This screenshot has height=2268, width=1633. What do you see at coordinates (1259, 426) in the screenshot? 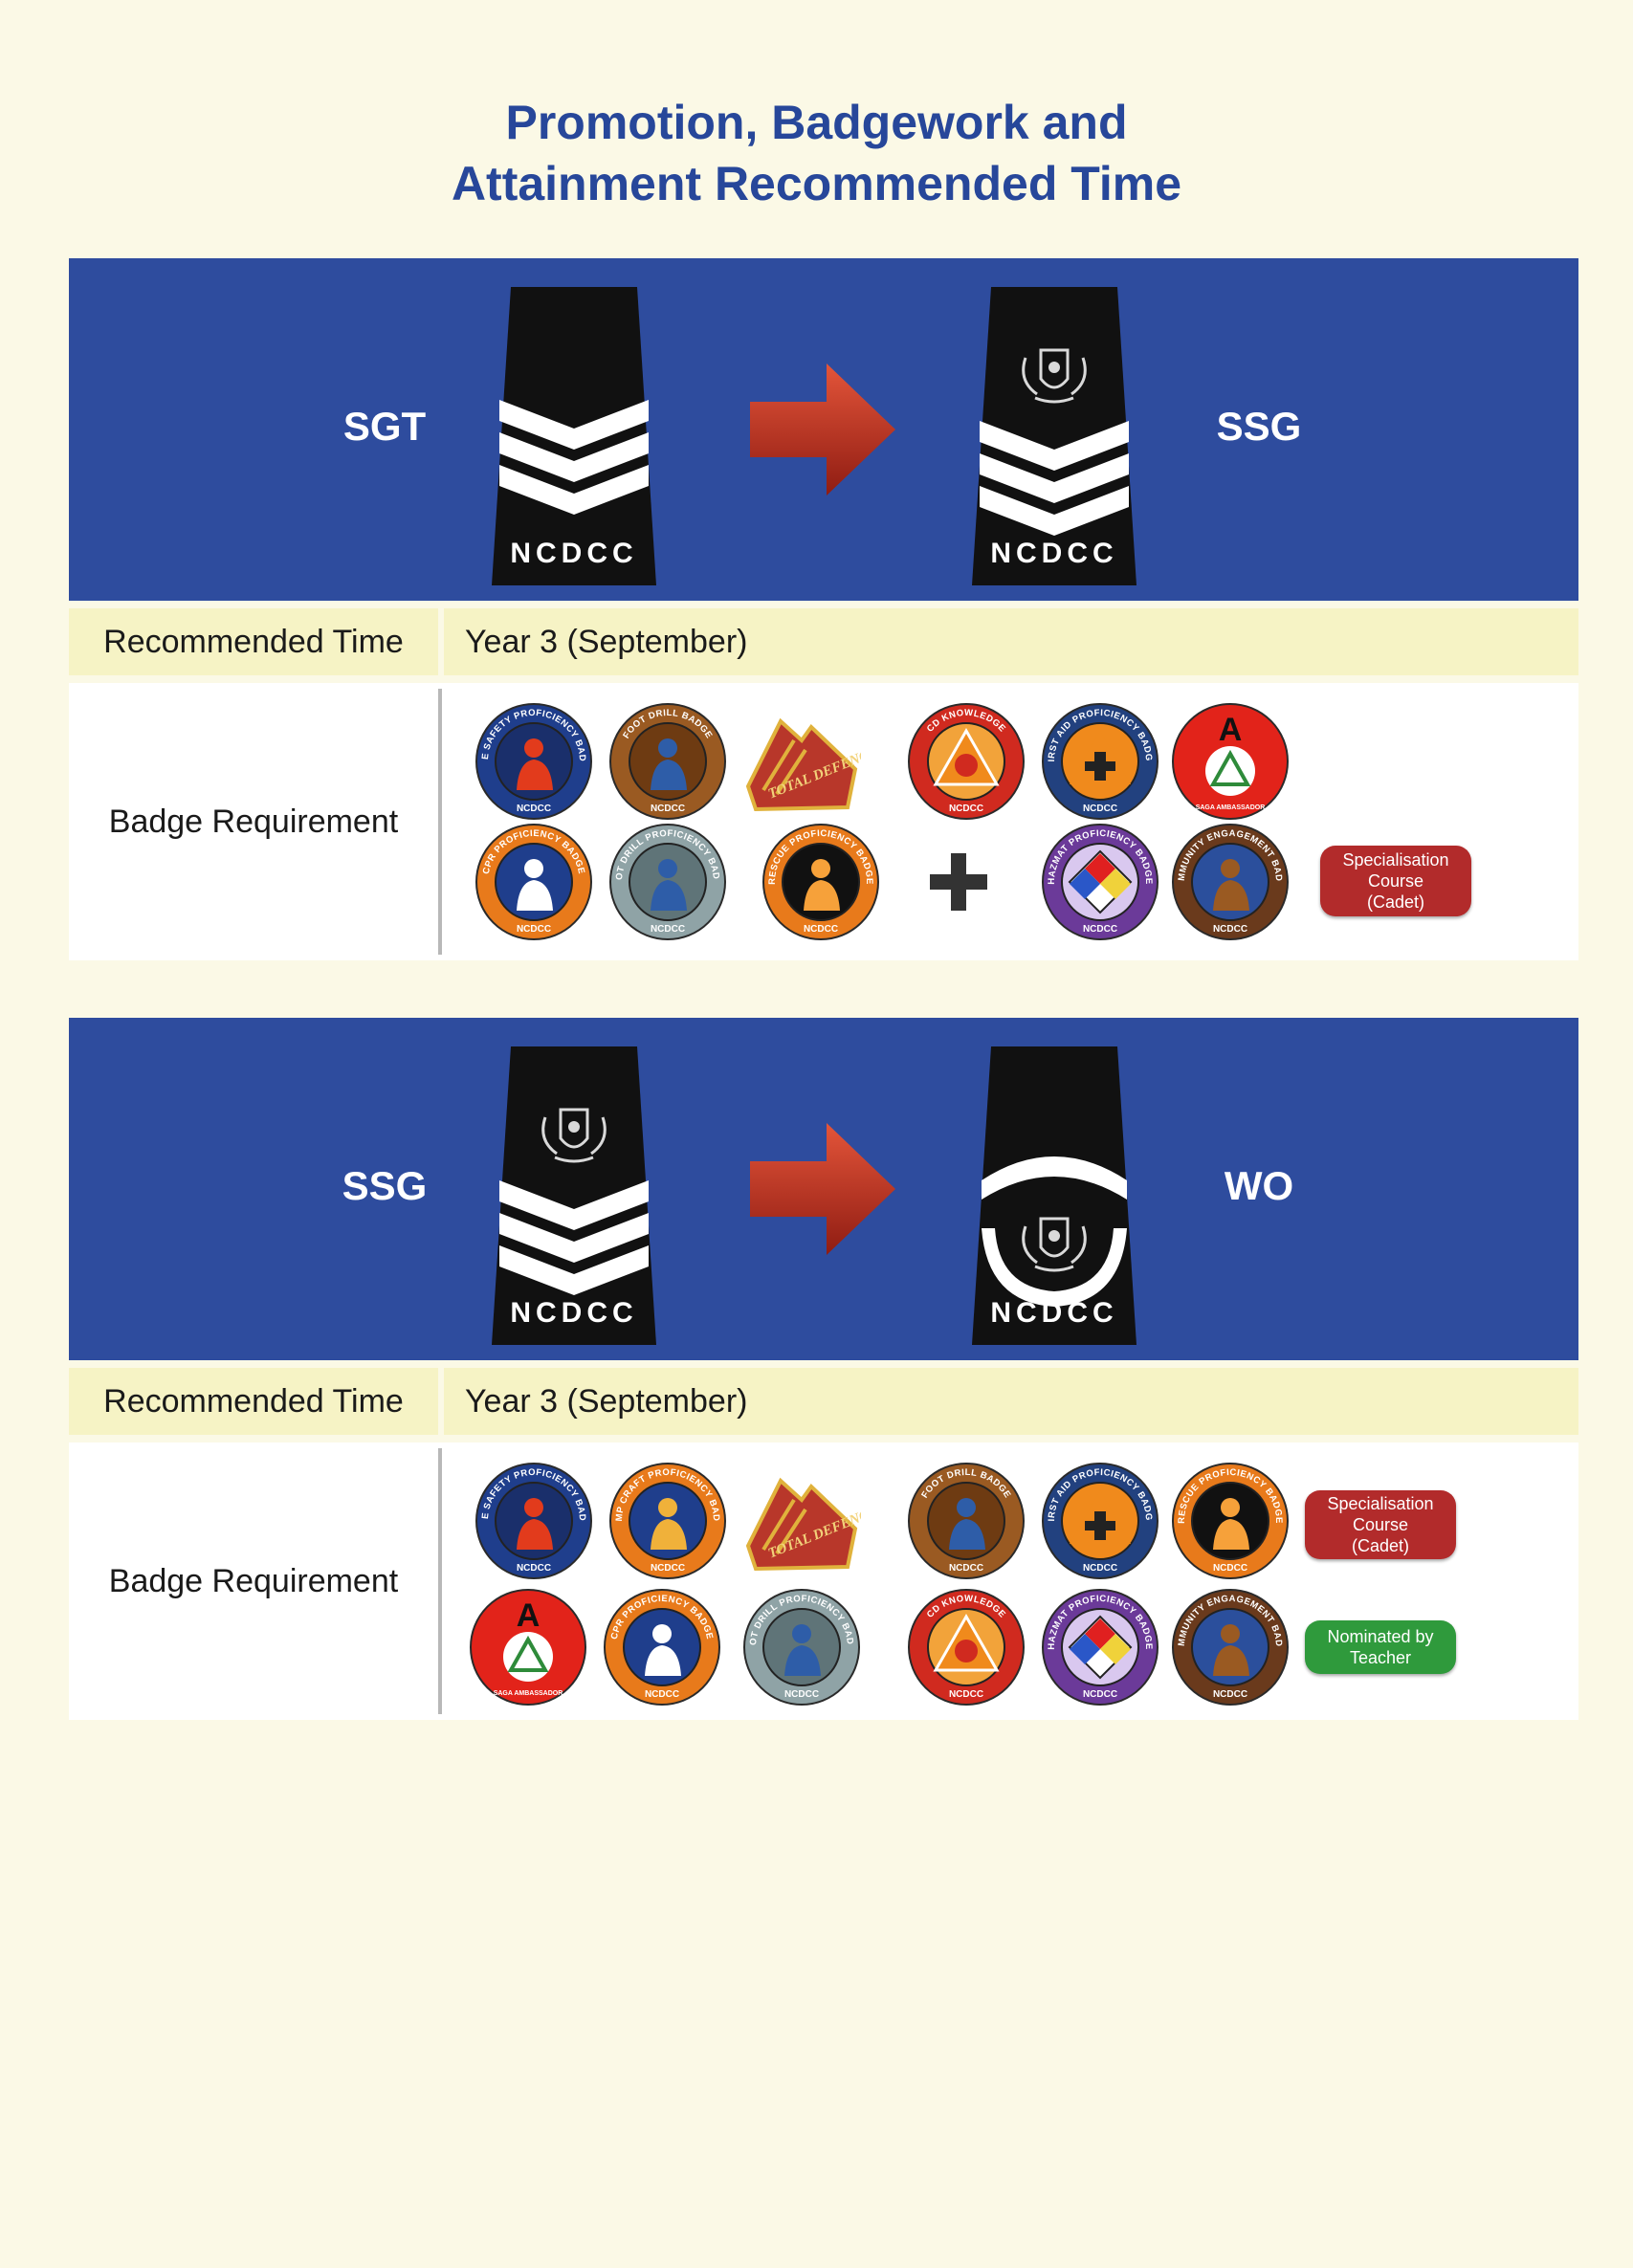
I see `to-rank: SSG` at bounding box center [1259, 426].